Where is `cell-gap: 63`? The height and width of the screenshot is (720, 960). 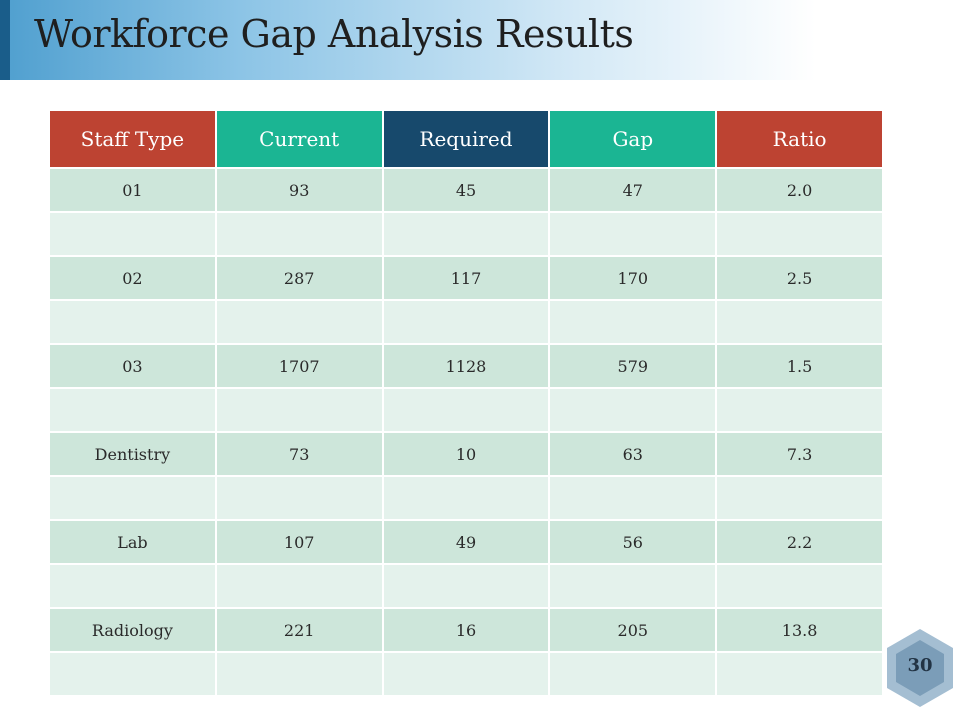 cell-gap: 63 is located at coordinates (633, 454).